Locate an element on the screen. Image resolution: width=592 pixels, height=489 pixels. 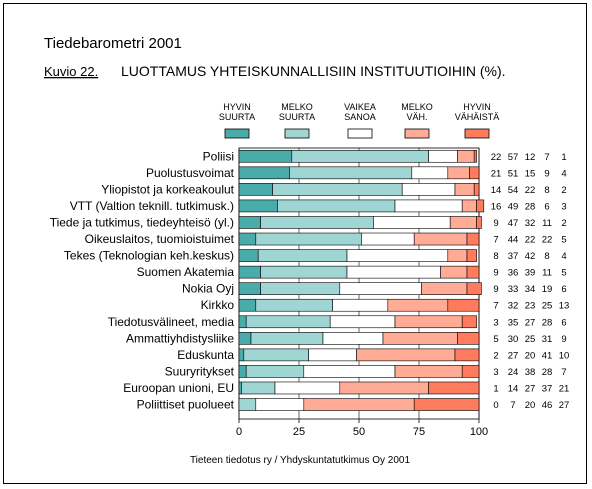
figure-label: Kuvio 22. is located at coordinates (71, 71).